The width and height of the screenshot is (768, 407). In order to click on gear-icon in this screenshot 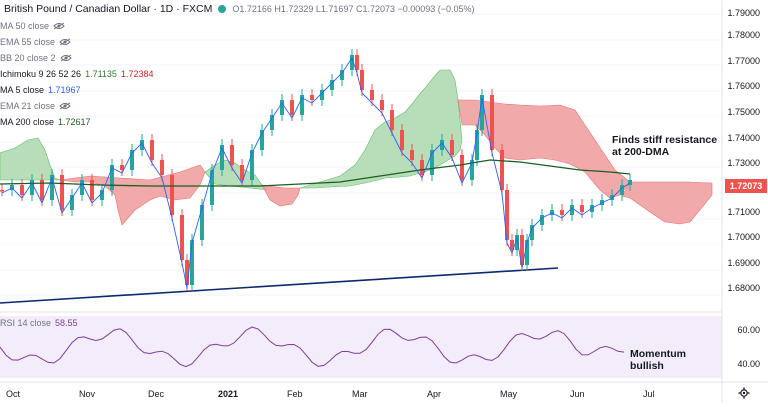, I will do `click(744, 393)`.